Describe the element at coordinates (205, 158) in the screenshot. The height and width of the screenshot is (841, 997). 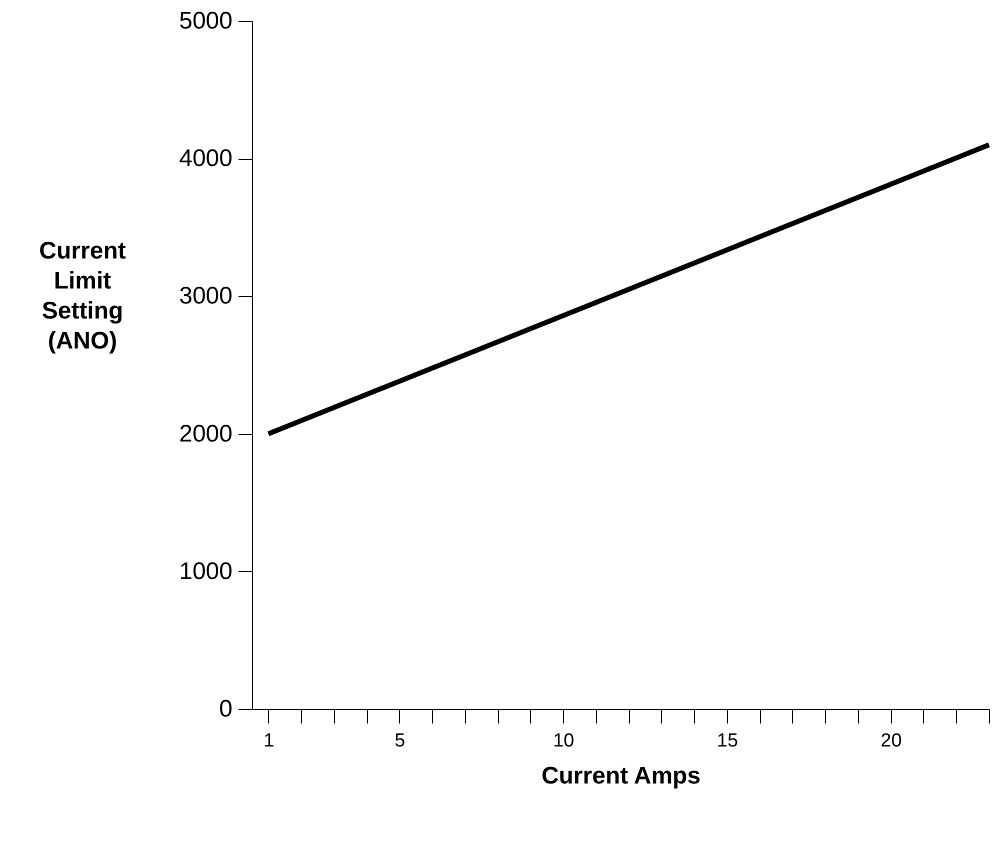
I see `y-tick-label: 4000` at that location.